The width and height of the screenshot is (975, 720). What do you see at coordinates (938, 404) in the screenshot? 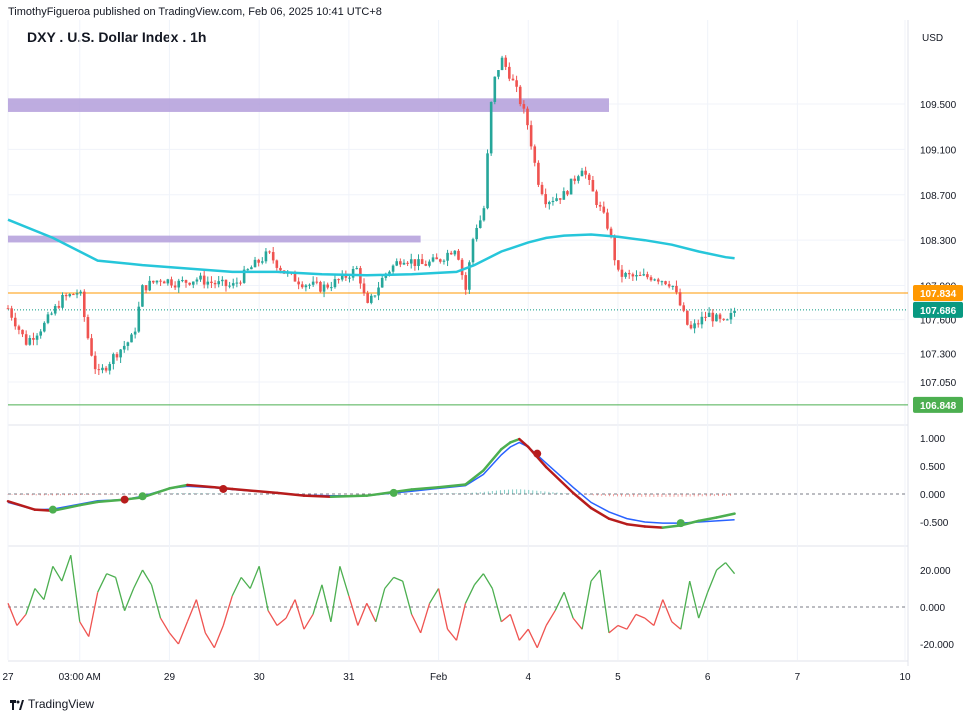
I see `price-badge-support` at bounding box center [938, 404].